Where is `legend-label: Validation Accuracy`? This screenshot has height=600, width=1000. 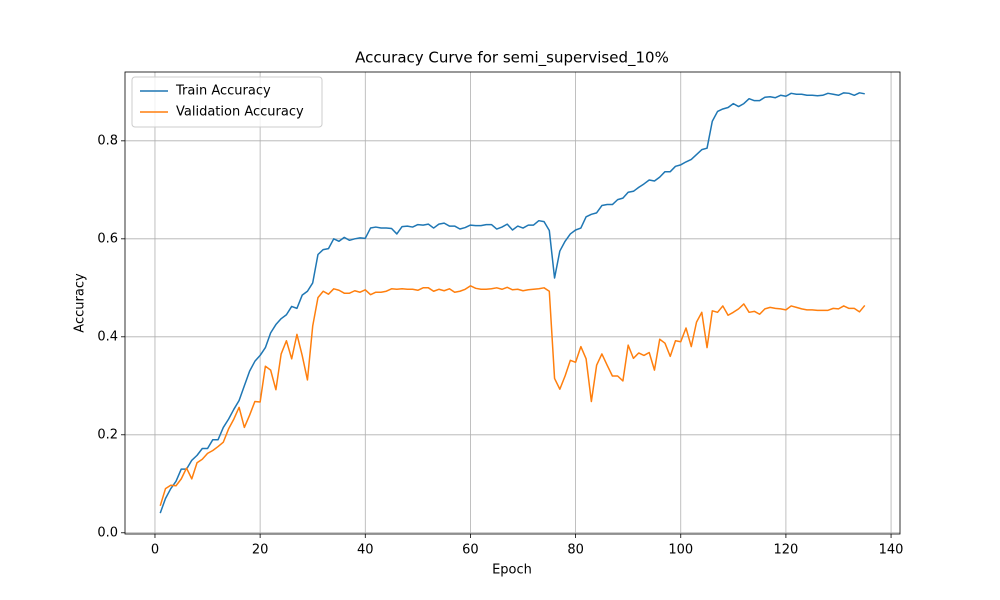 legend-label: Validation Accuracy is located at coordinates (240, 112).